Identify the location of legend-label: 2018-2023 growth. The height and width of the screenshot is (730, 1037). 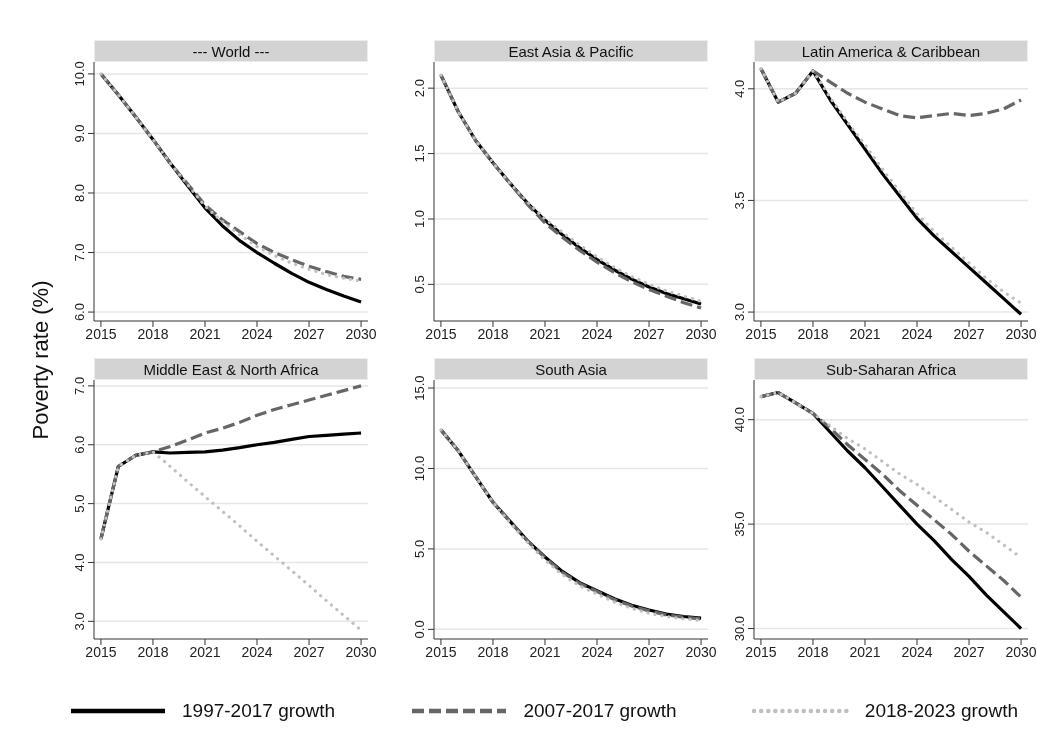
(941, 711).